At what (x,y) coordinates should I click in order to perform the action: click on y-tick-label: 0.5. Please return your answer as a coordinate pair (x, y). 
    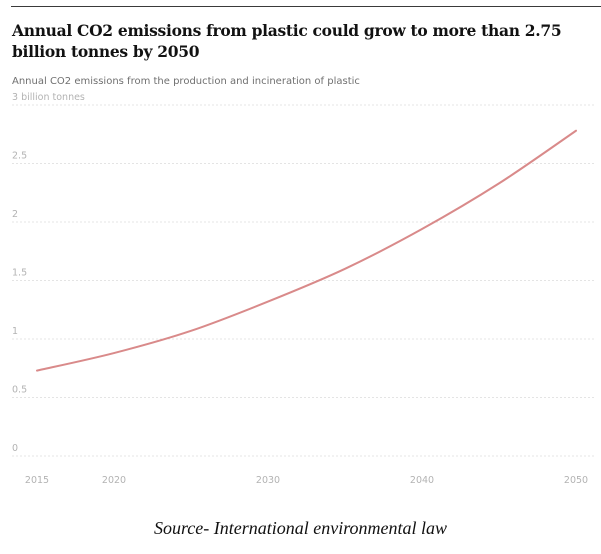
    Looking at the image, I should click on (19, 390).